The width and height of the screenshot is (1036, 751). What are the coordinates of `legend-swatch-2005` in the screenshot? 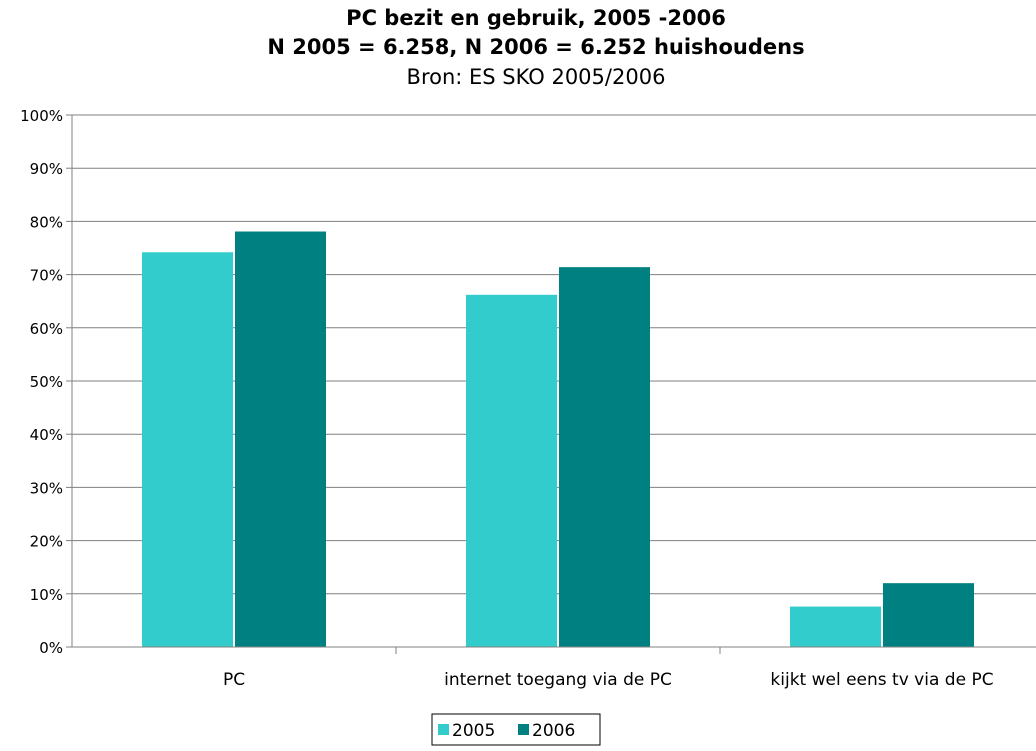 It's located at (443, 729).